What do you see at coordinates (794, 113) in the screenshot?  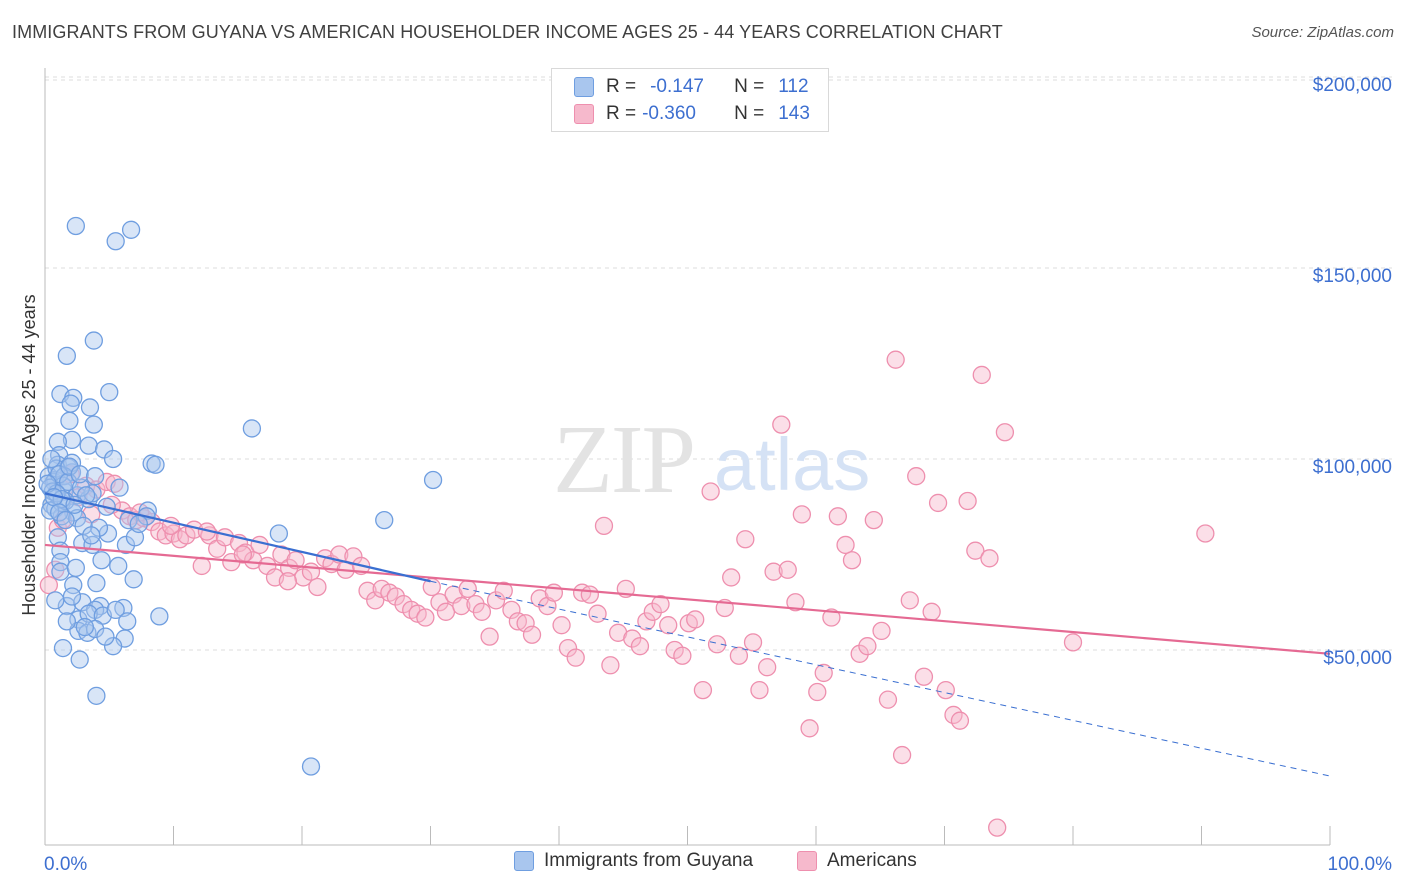 I see `legend-n-value: 143` at bounding box center [794, 113].